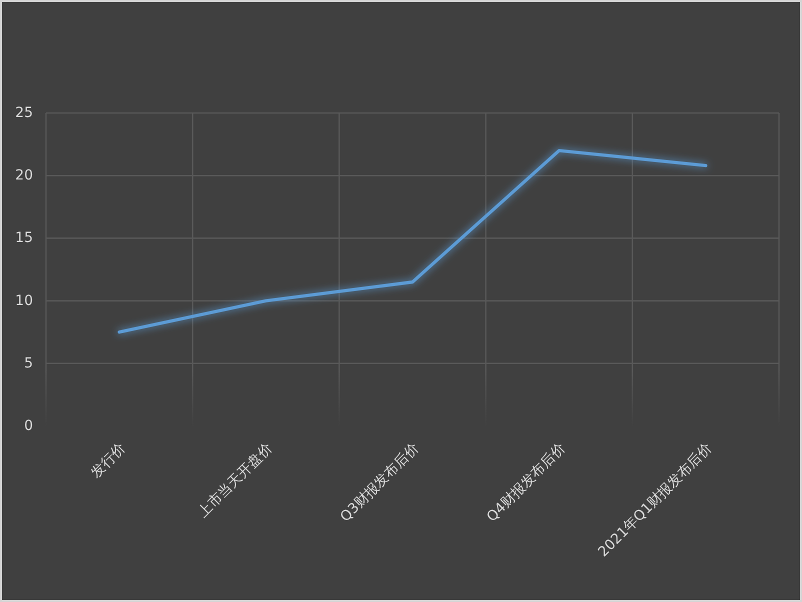 The height and width of the screenshot is (602, 802). What do you see at coordinates (24, 113) in the screenshot?
I see `y-tick-label: 25` at bounding box center [24, 113].